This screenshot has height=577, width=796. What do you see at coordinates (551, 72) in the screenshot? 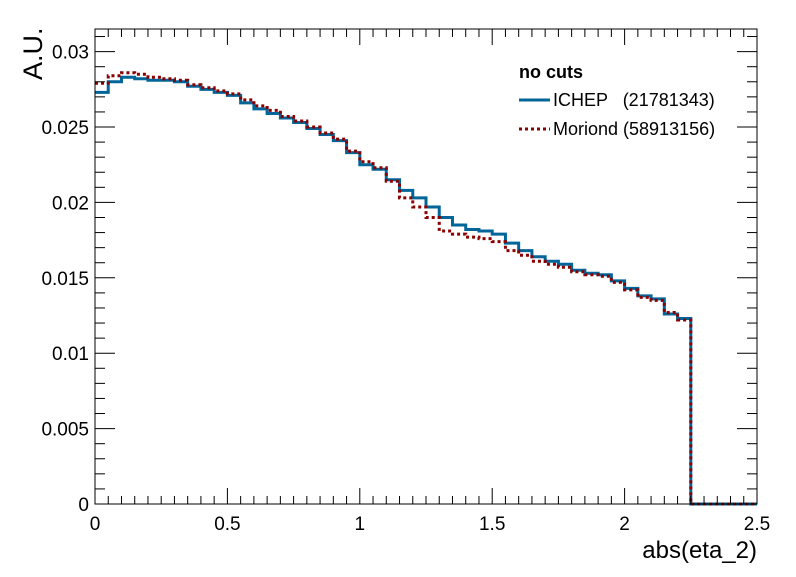
I see `legend-title: no cuts` at bounding box center [551, 72].